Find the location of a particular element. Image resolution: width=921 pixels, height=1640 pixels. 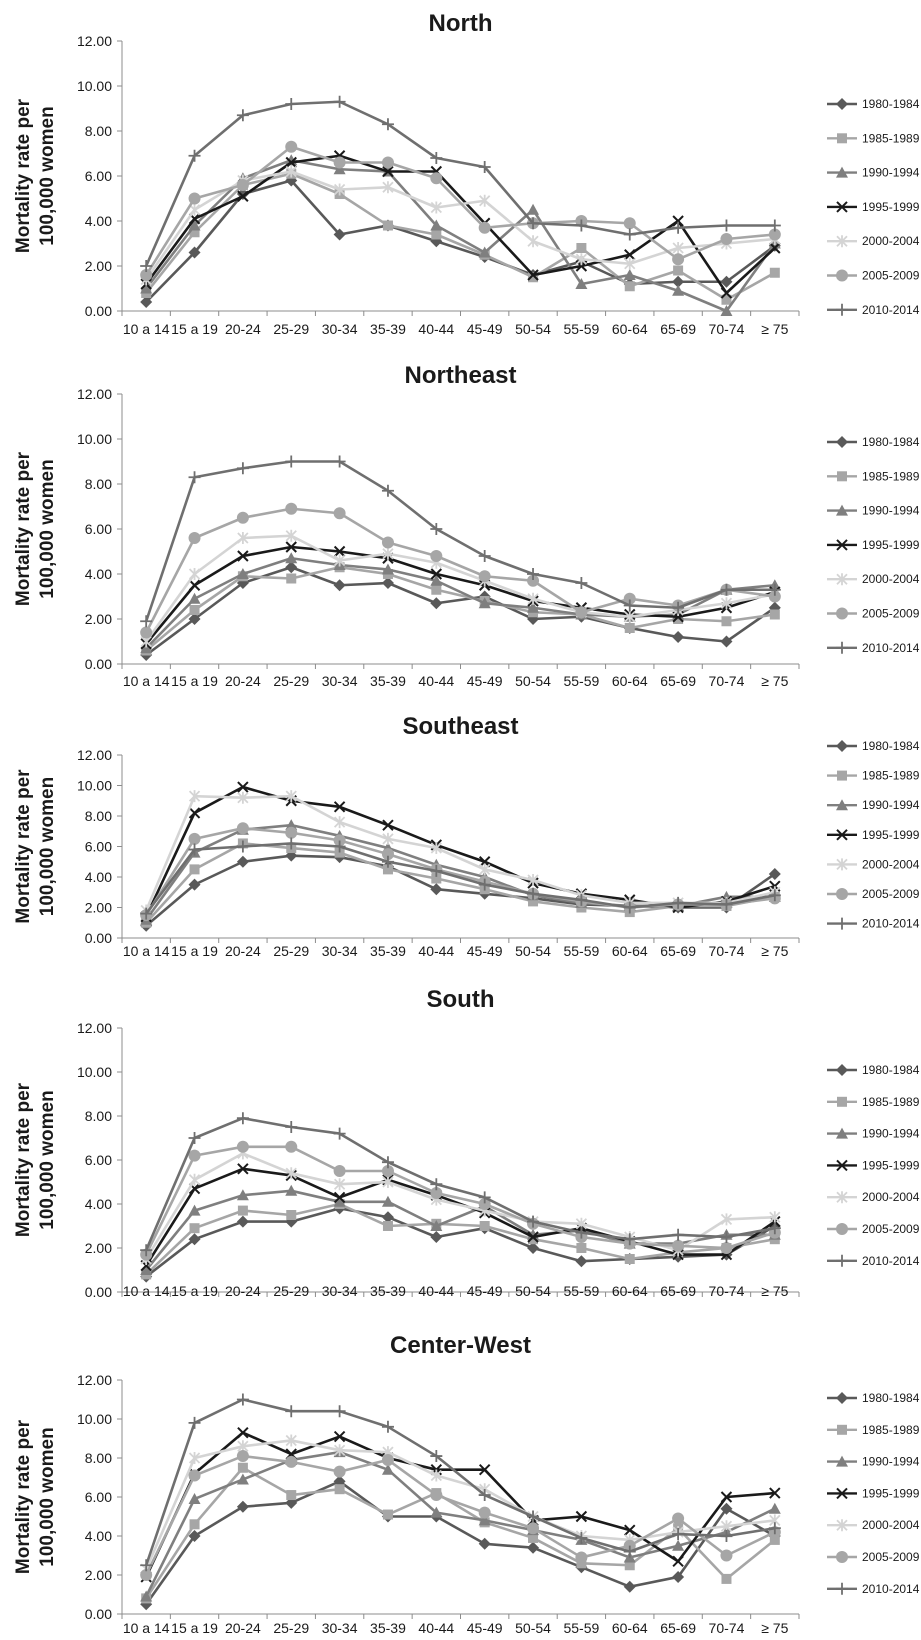

legend-label: 1990-1994 is located at coordinates (891, 173).